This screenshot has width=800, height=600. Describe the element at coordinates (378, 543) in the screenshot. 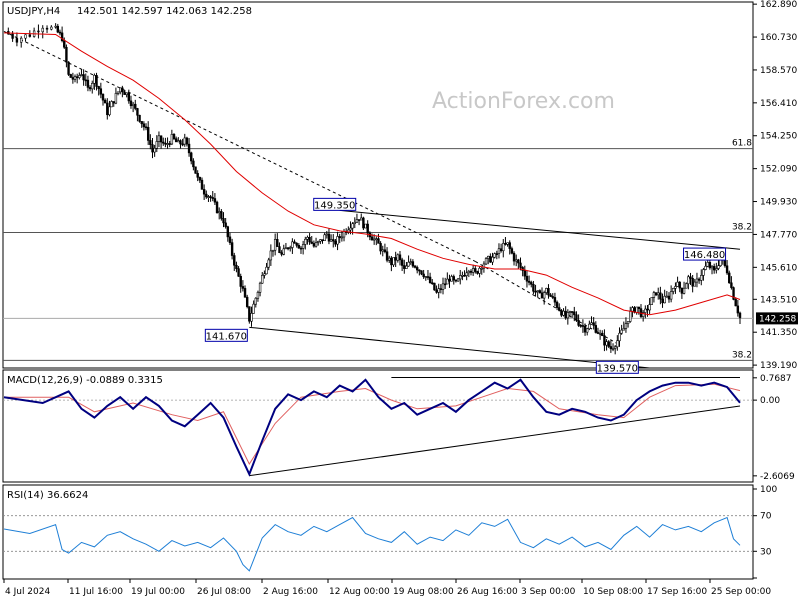

I see `rsi-series-layer` at that location.